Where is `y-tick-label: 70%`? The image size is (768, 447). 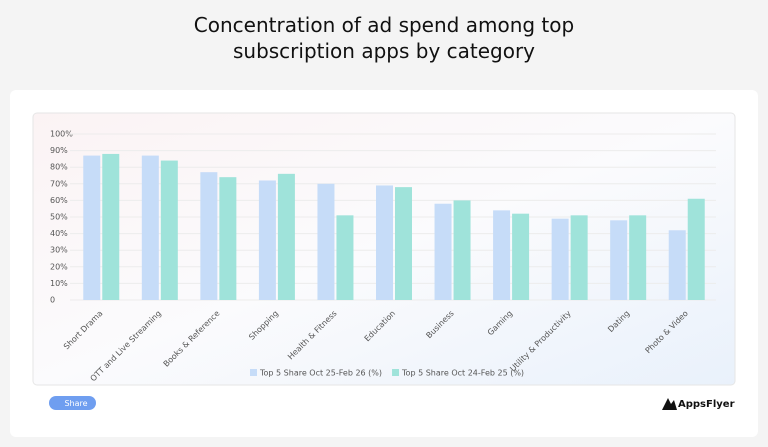
y-tick-label: 70% is located at coordinates (59, 183).